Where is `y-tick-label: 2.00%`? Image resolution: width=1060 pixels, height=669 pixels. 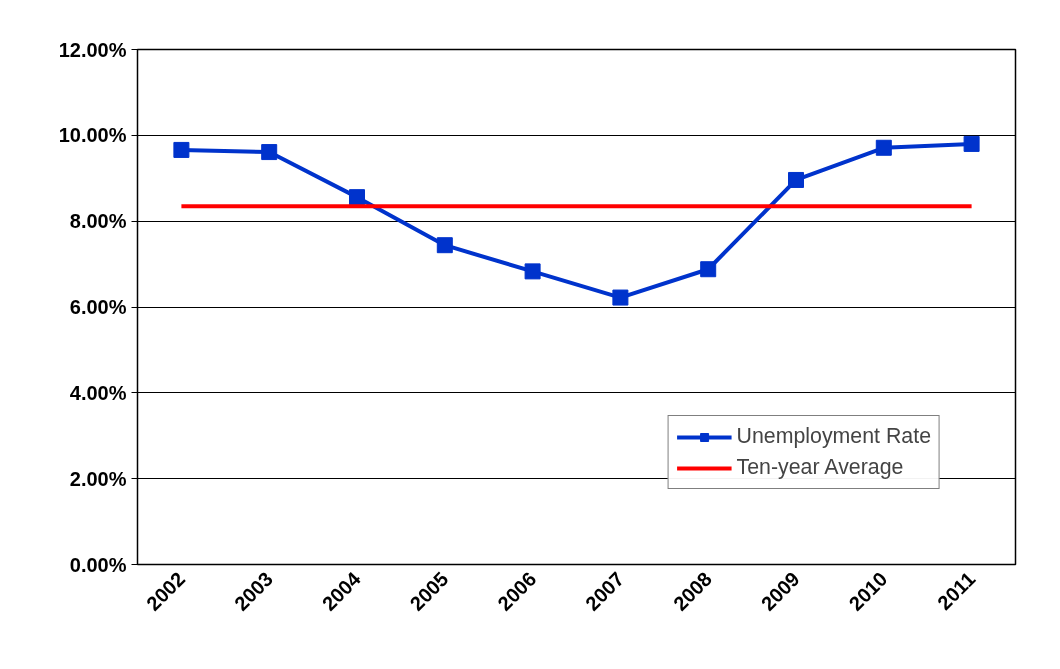
y-tick-label: 2.00% is located at coordinates (98, 478).